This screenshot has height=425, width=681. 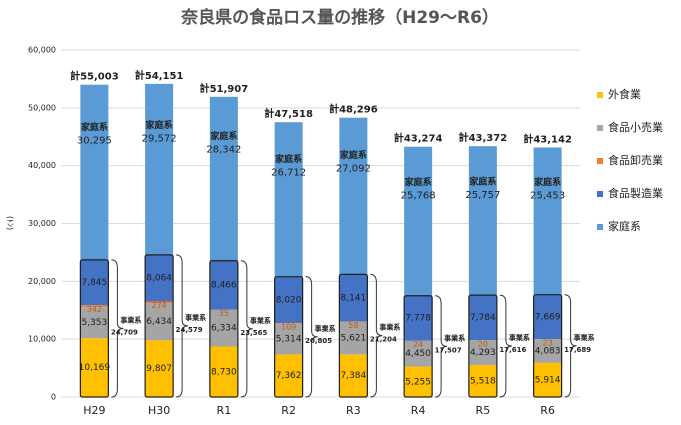 I want to click on total-label: 計55,003, so click(x=94, y=76).